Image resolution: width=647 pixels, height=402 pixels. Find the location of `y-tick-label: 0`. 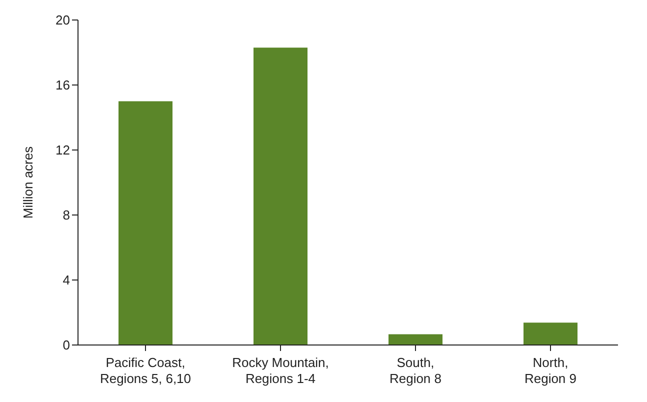

y-tick-label: 0 is located at coordinates (66, 345).